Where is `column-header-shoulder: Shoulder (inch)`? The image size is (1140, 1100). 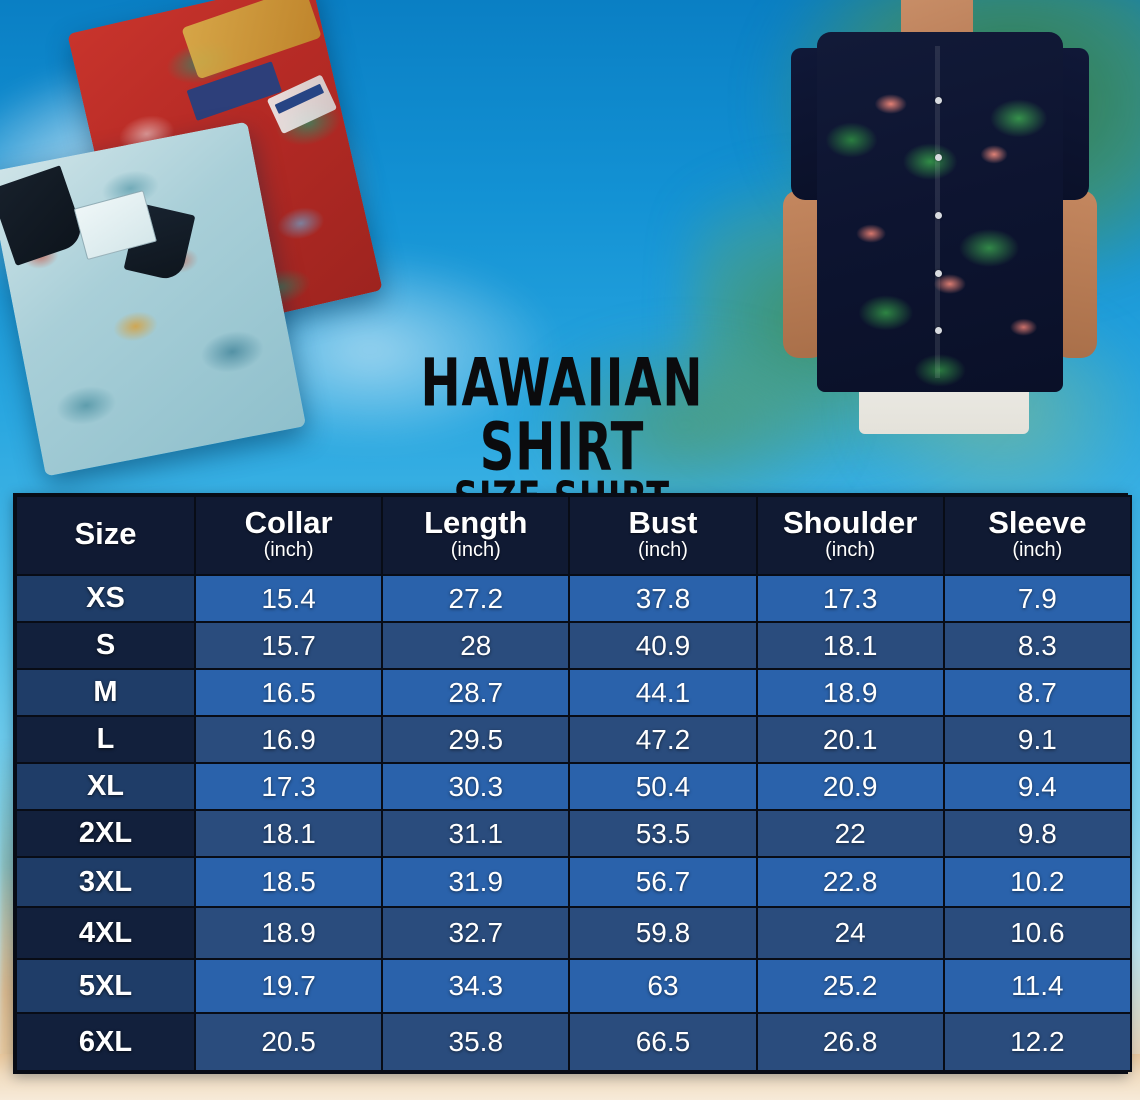 column-header-shoulder: Shoulder (inch) is located at coordinates (850, 535).